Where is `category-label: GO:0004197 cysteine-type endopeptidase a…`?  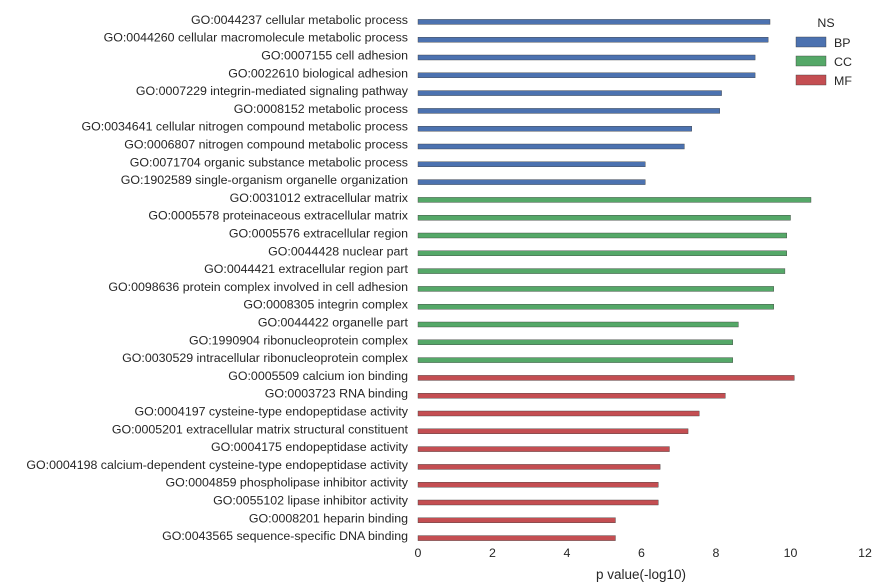 category-label: GO:0004197 cysteine-type endopeptidase a… is located at coordinates (272, 412).